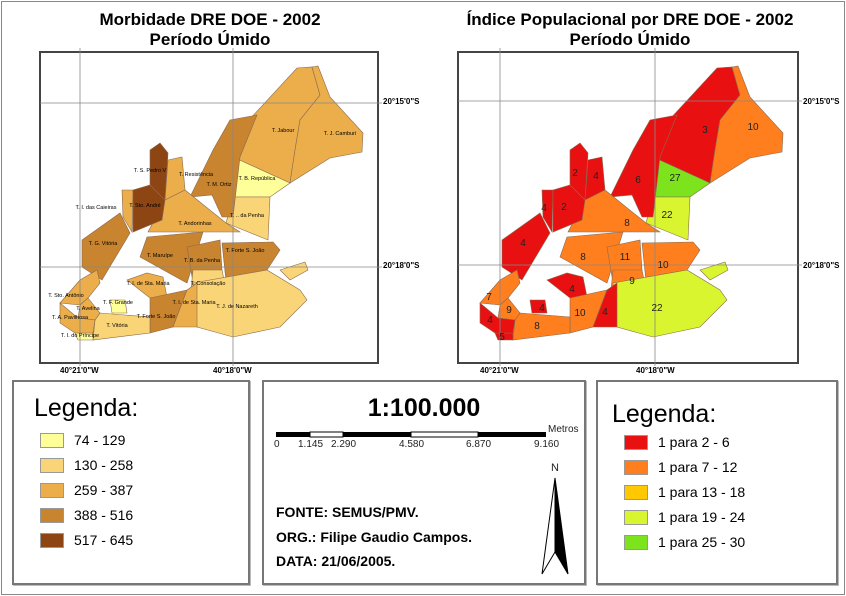  What do you see at coordinates (698, 467) in the screenshot?
I see `legend-label: 1 para 7 - 12` at bounding box center [698, 467].